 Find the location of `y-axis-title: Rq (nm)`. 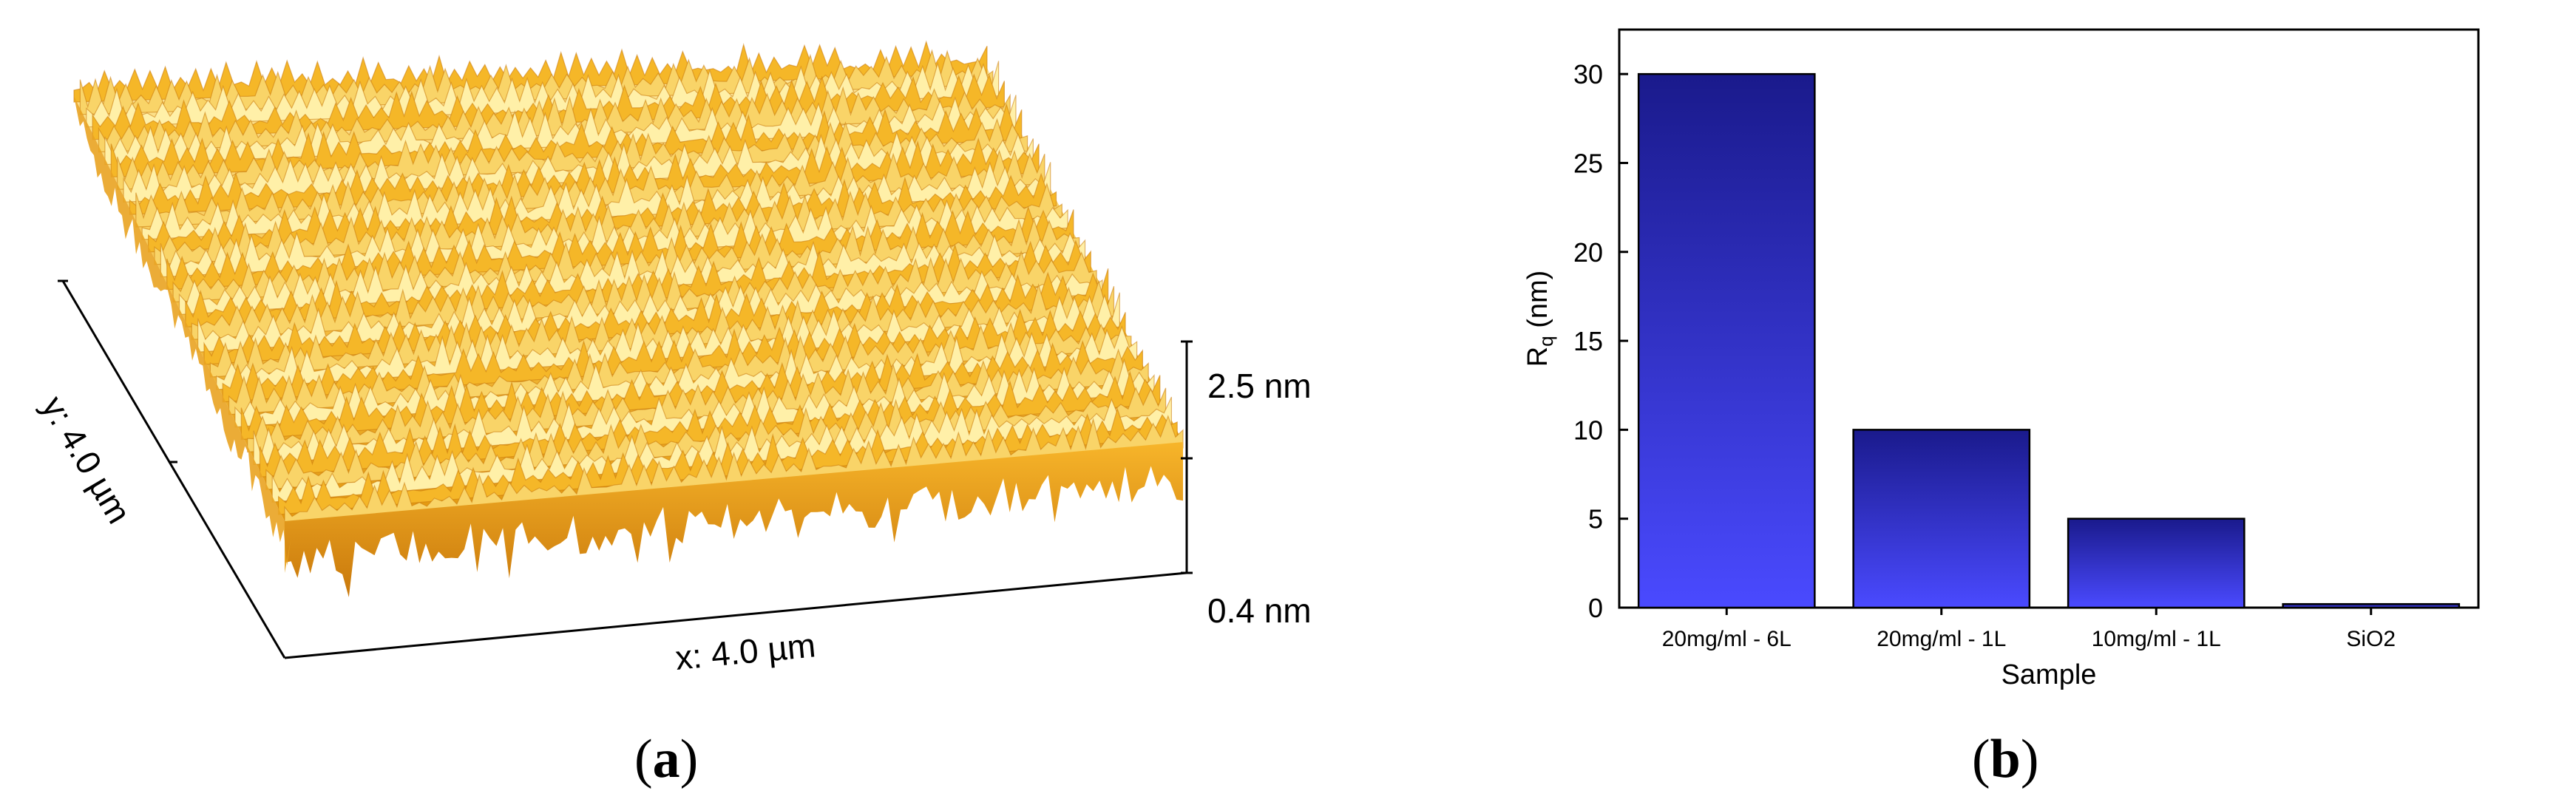

y-axis-title: Rq (nm) is located at coordinates (1539, 319).